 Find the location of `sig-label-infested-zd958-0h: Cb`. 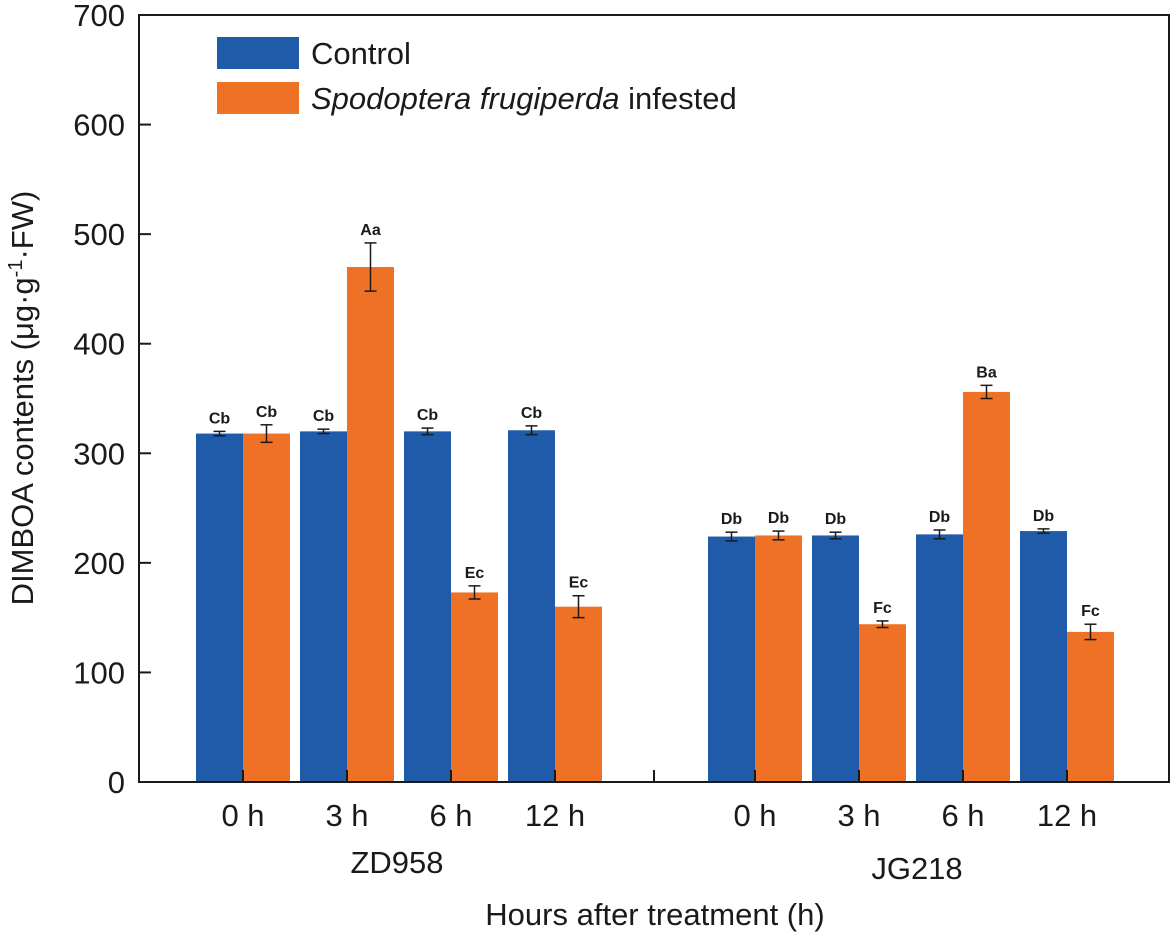

sig-label-infested-zd958-0h: Cb is located at coordinates (267, 412).